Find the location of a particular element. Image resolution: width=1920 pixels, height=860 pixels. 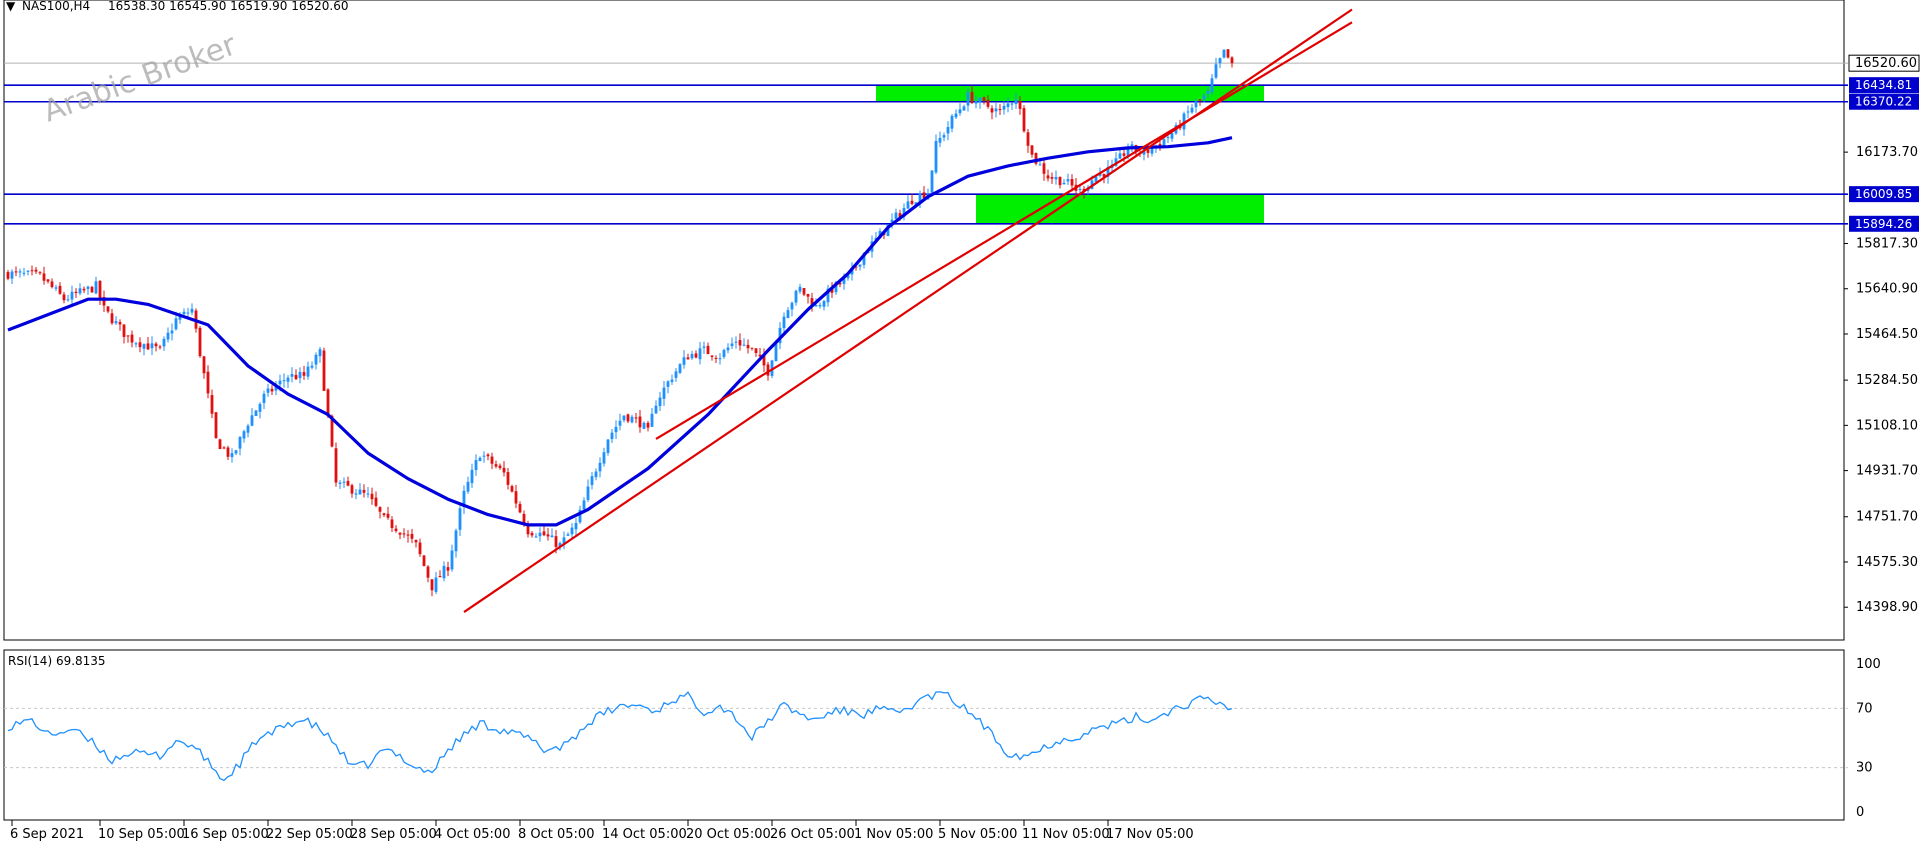

x-tick-label: 17 Nov 05:00 is located at coordinates (1150, 834).